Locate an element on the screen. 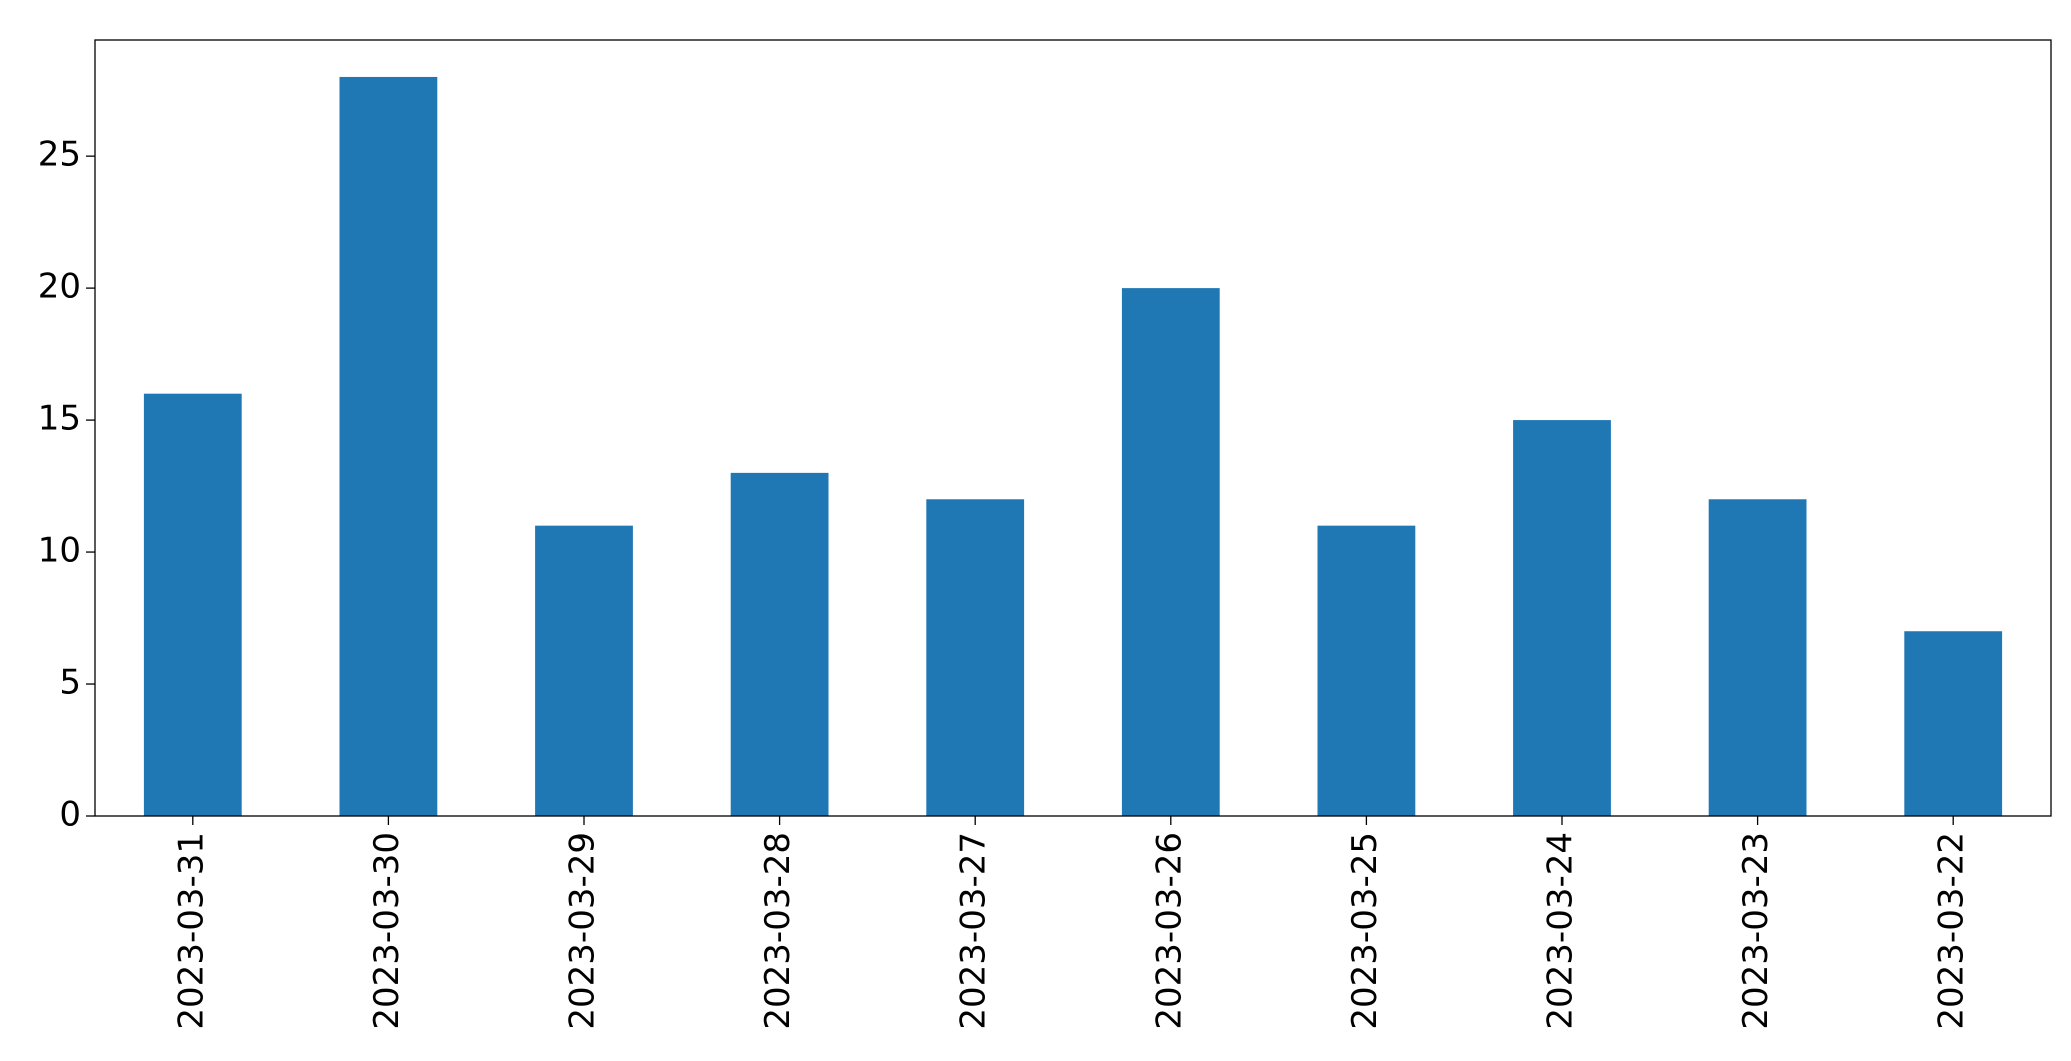 The image size is (2071, 1061). x-tick-label: 2023-03-25 is located at coordinates (1365, 931).